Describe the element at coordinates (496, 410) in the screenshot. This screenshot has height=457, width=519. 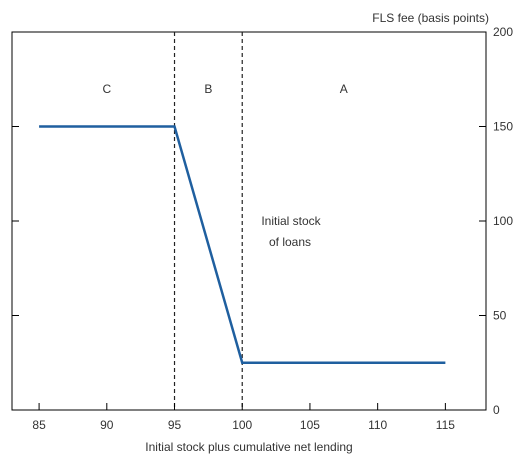
I see `y-tick-label-0: 0` at that location.